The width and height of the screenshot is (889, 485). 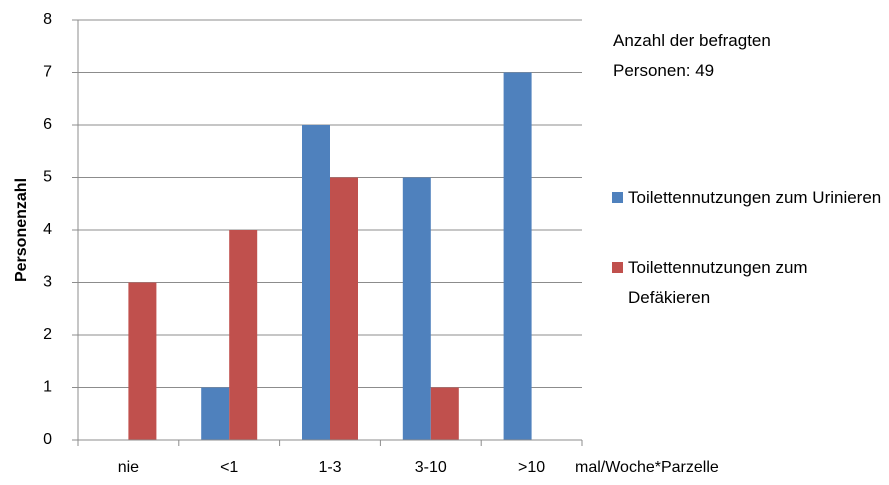 What do you see at coordinates (329, 467) in the screenshot?
I see `x-tick-label: 1-3` at bounding box center [329, 467].